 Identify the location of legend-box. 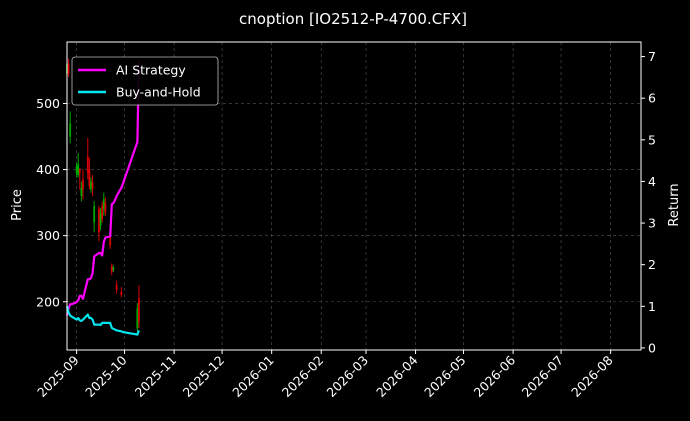
(145, 81).